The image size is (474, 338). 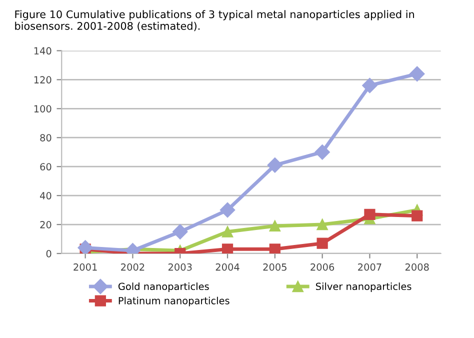 What do you see at coordinates (49, 254) in the screenshot?
I see `y-tick-label: 0` at bounding box center [49, 254].